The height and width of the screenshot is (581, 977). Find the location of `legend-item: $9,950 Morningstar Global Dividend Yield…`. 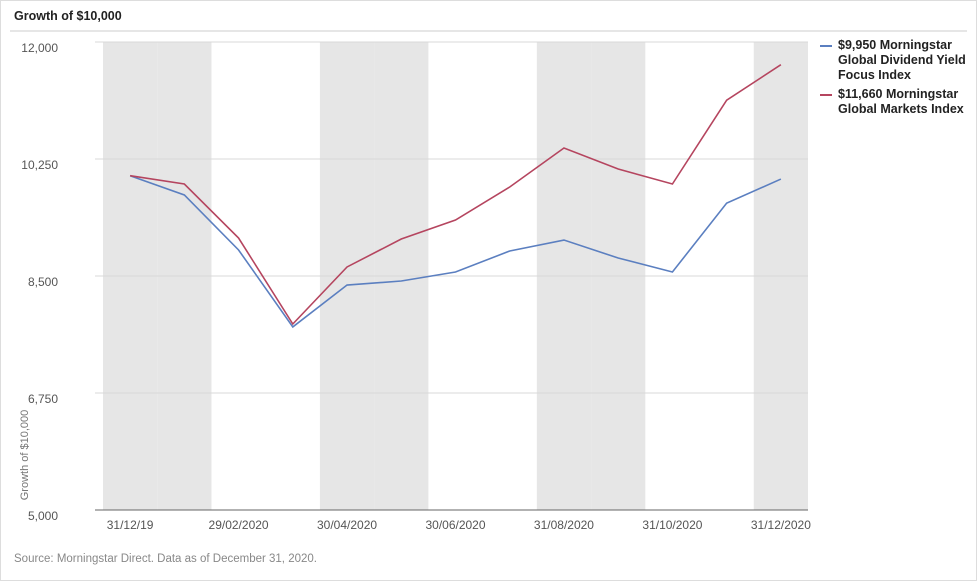

legend-item: $9,950 Morningstar Global Dividend Yield… is located at coordinates (897, 60).